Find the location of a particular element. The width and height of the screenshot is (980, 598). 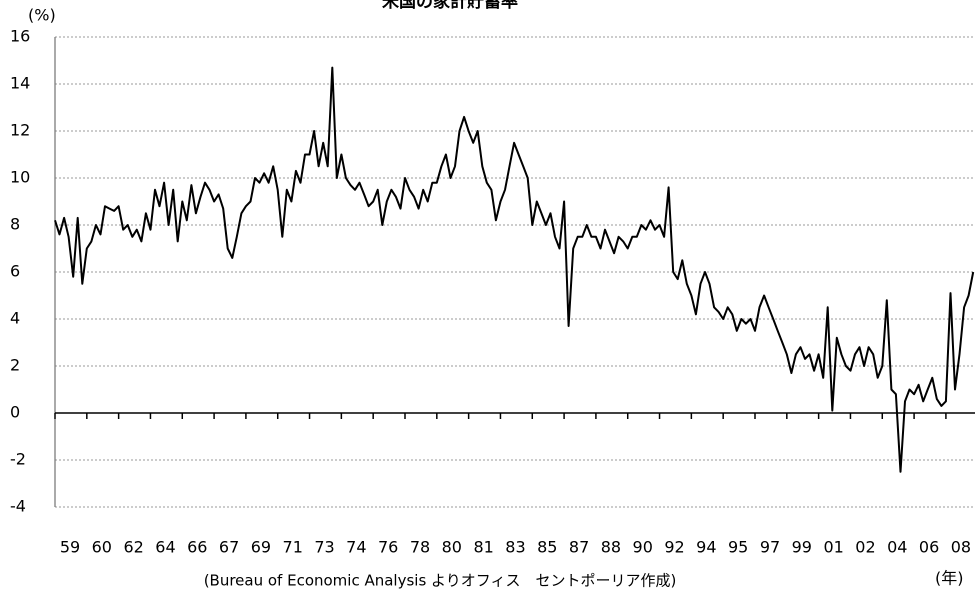

x-tick-label: 99 is located at coordinates (802, 547).